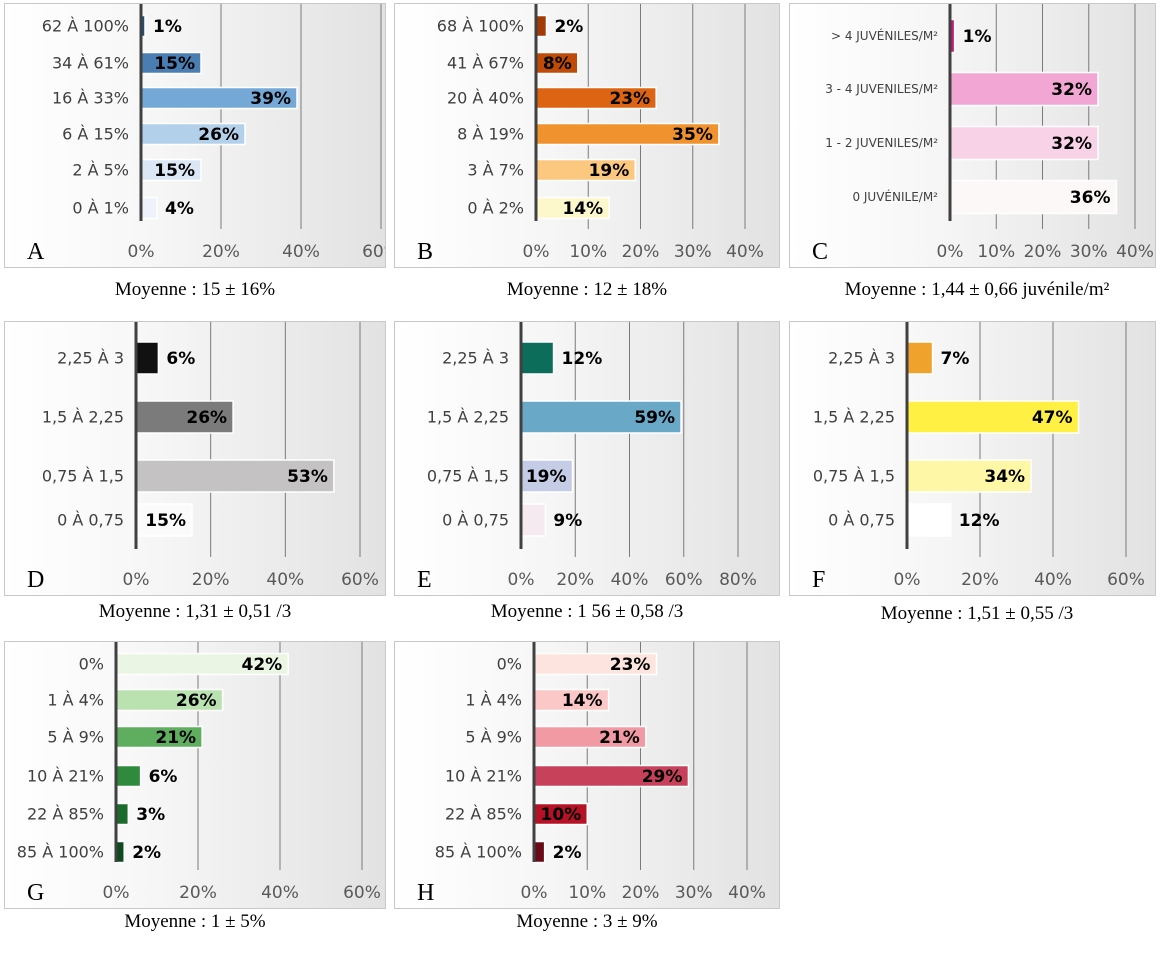 The height and width of the screenshot is (955, 1160). Describe the element at coordinates (195, 611) in the screenshot. I see `panel-caption: Moyenne : 1,31 ± 0,51 /3` at that location.